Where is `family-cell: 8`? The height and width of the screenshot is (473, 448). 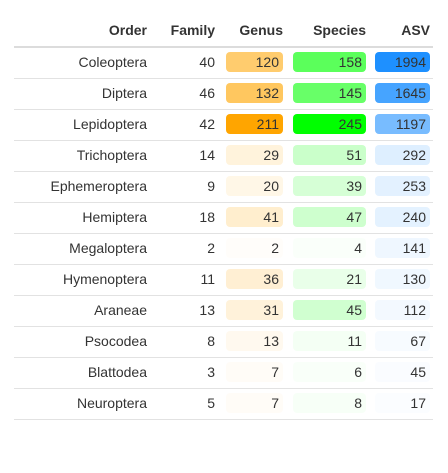
family-cell: 8 is located at coordinates (184, 341).